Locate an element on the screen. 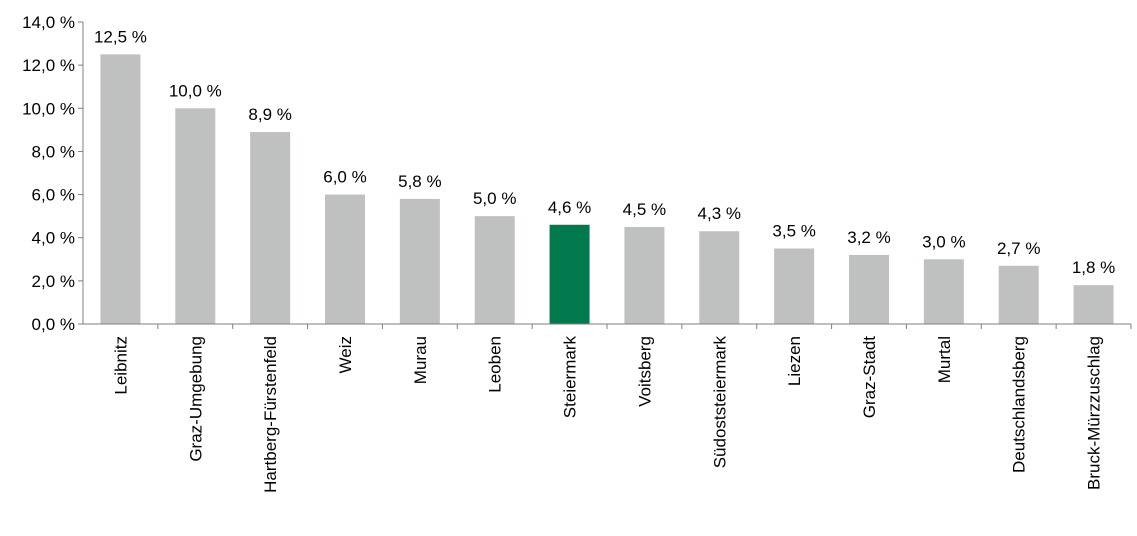 This screenshot has height=536, width=1137. category-label: Murtal is located at coordinates (944, 359).